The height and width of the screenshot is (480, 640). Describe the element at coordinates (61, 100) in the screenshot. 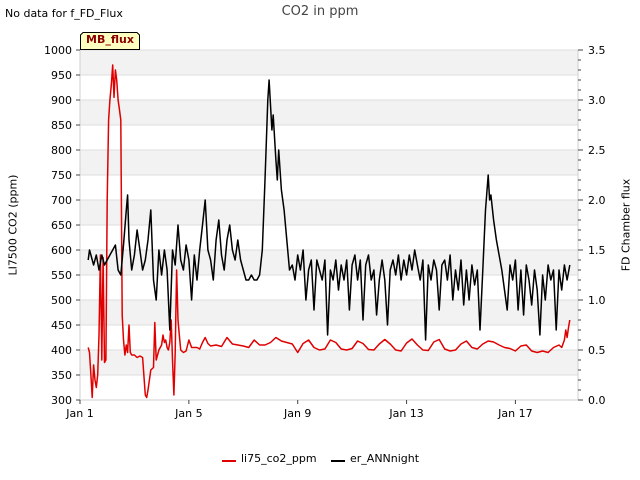

I see `y-left-tick-label: 900` at that location.